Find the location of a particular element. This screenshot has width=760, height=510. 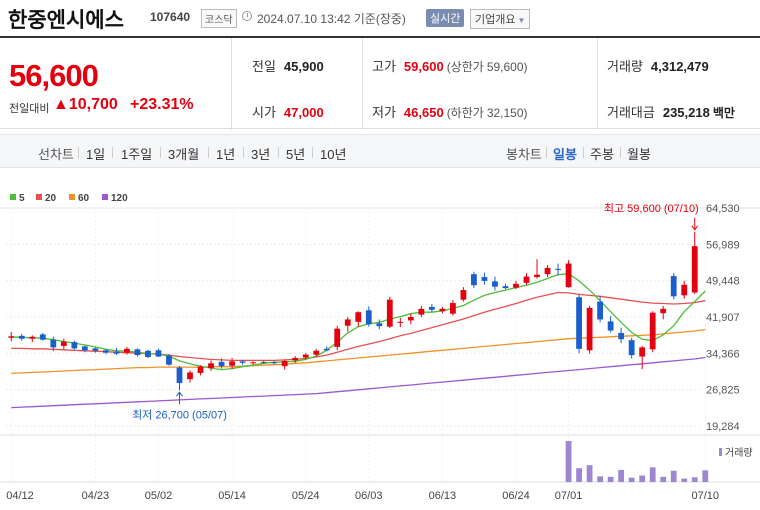

candle-weekly: 주봉 is located at coordinates (602, 154).